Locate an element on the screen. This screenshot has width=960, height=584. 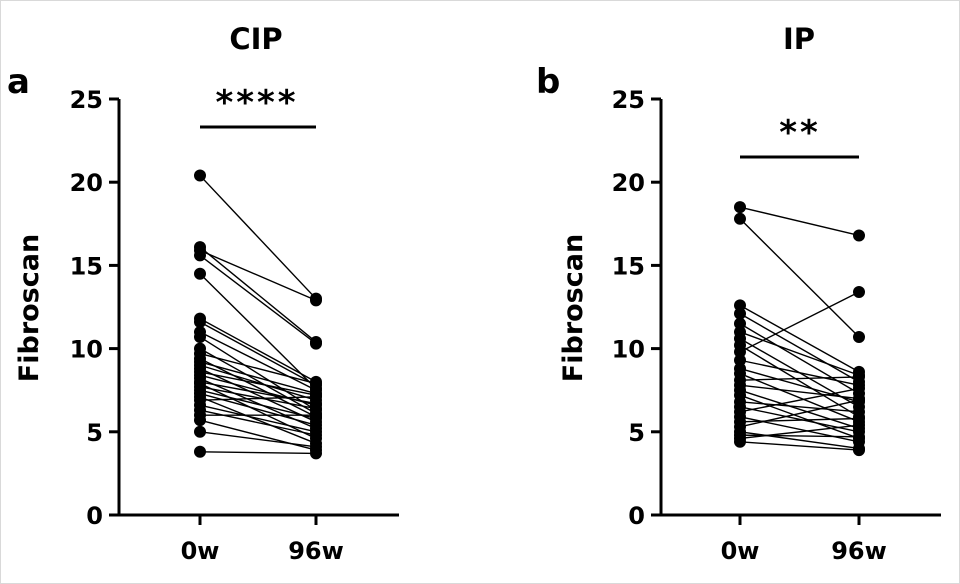
panel-b-points is located at coordinates (799, 329).